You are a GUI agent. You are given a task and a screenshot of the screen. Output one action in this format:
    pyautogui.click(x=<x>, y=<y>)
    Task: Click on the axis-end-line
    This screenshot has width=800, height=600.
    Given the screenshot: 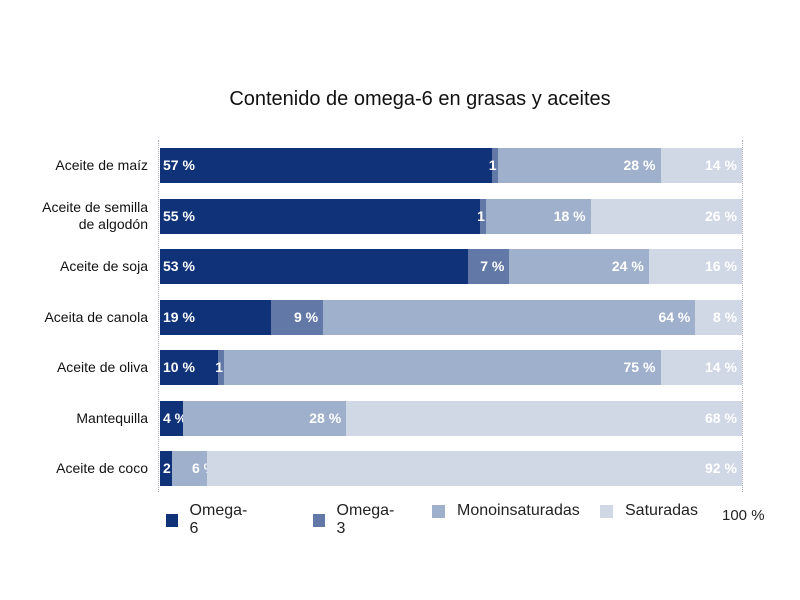 What is the action you would take?
    pyautogui.click(x=742, y=316)
    